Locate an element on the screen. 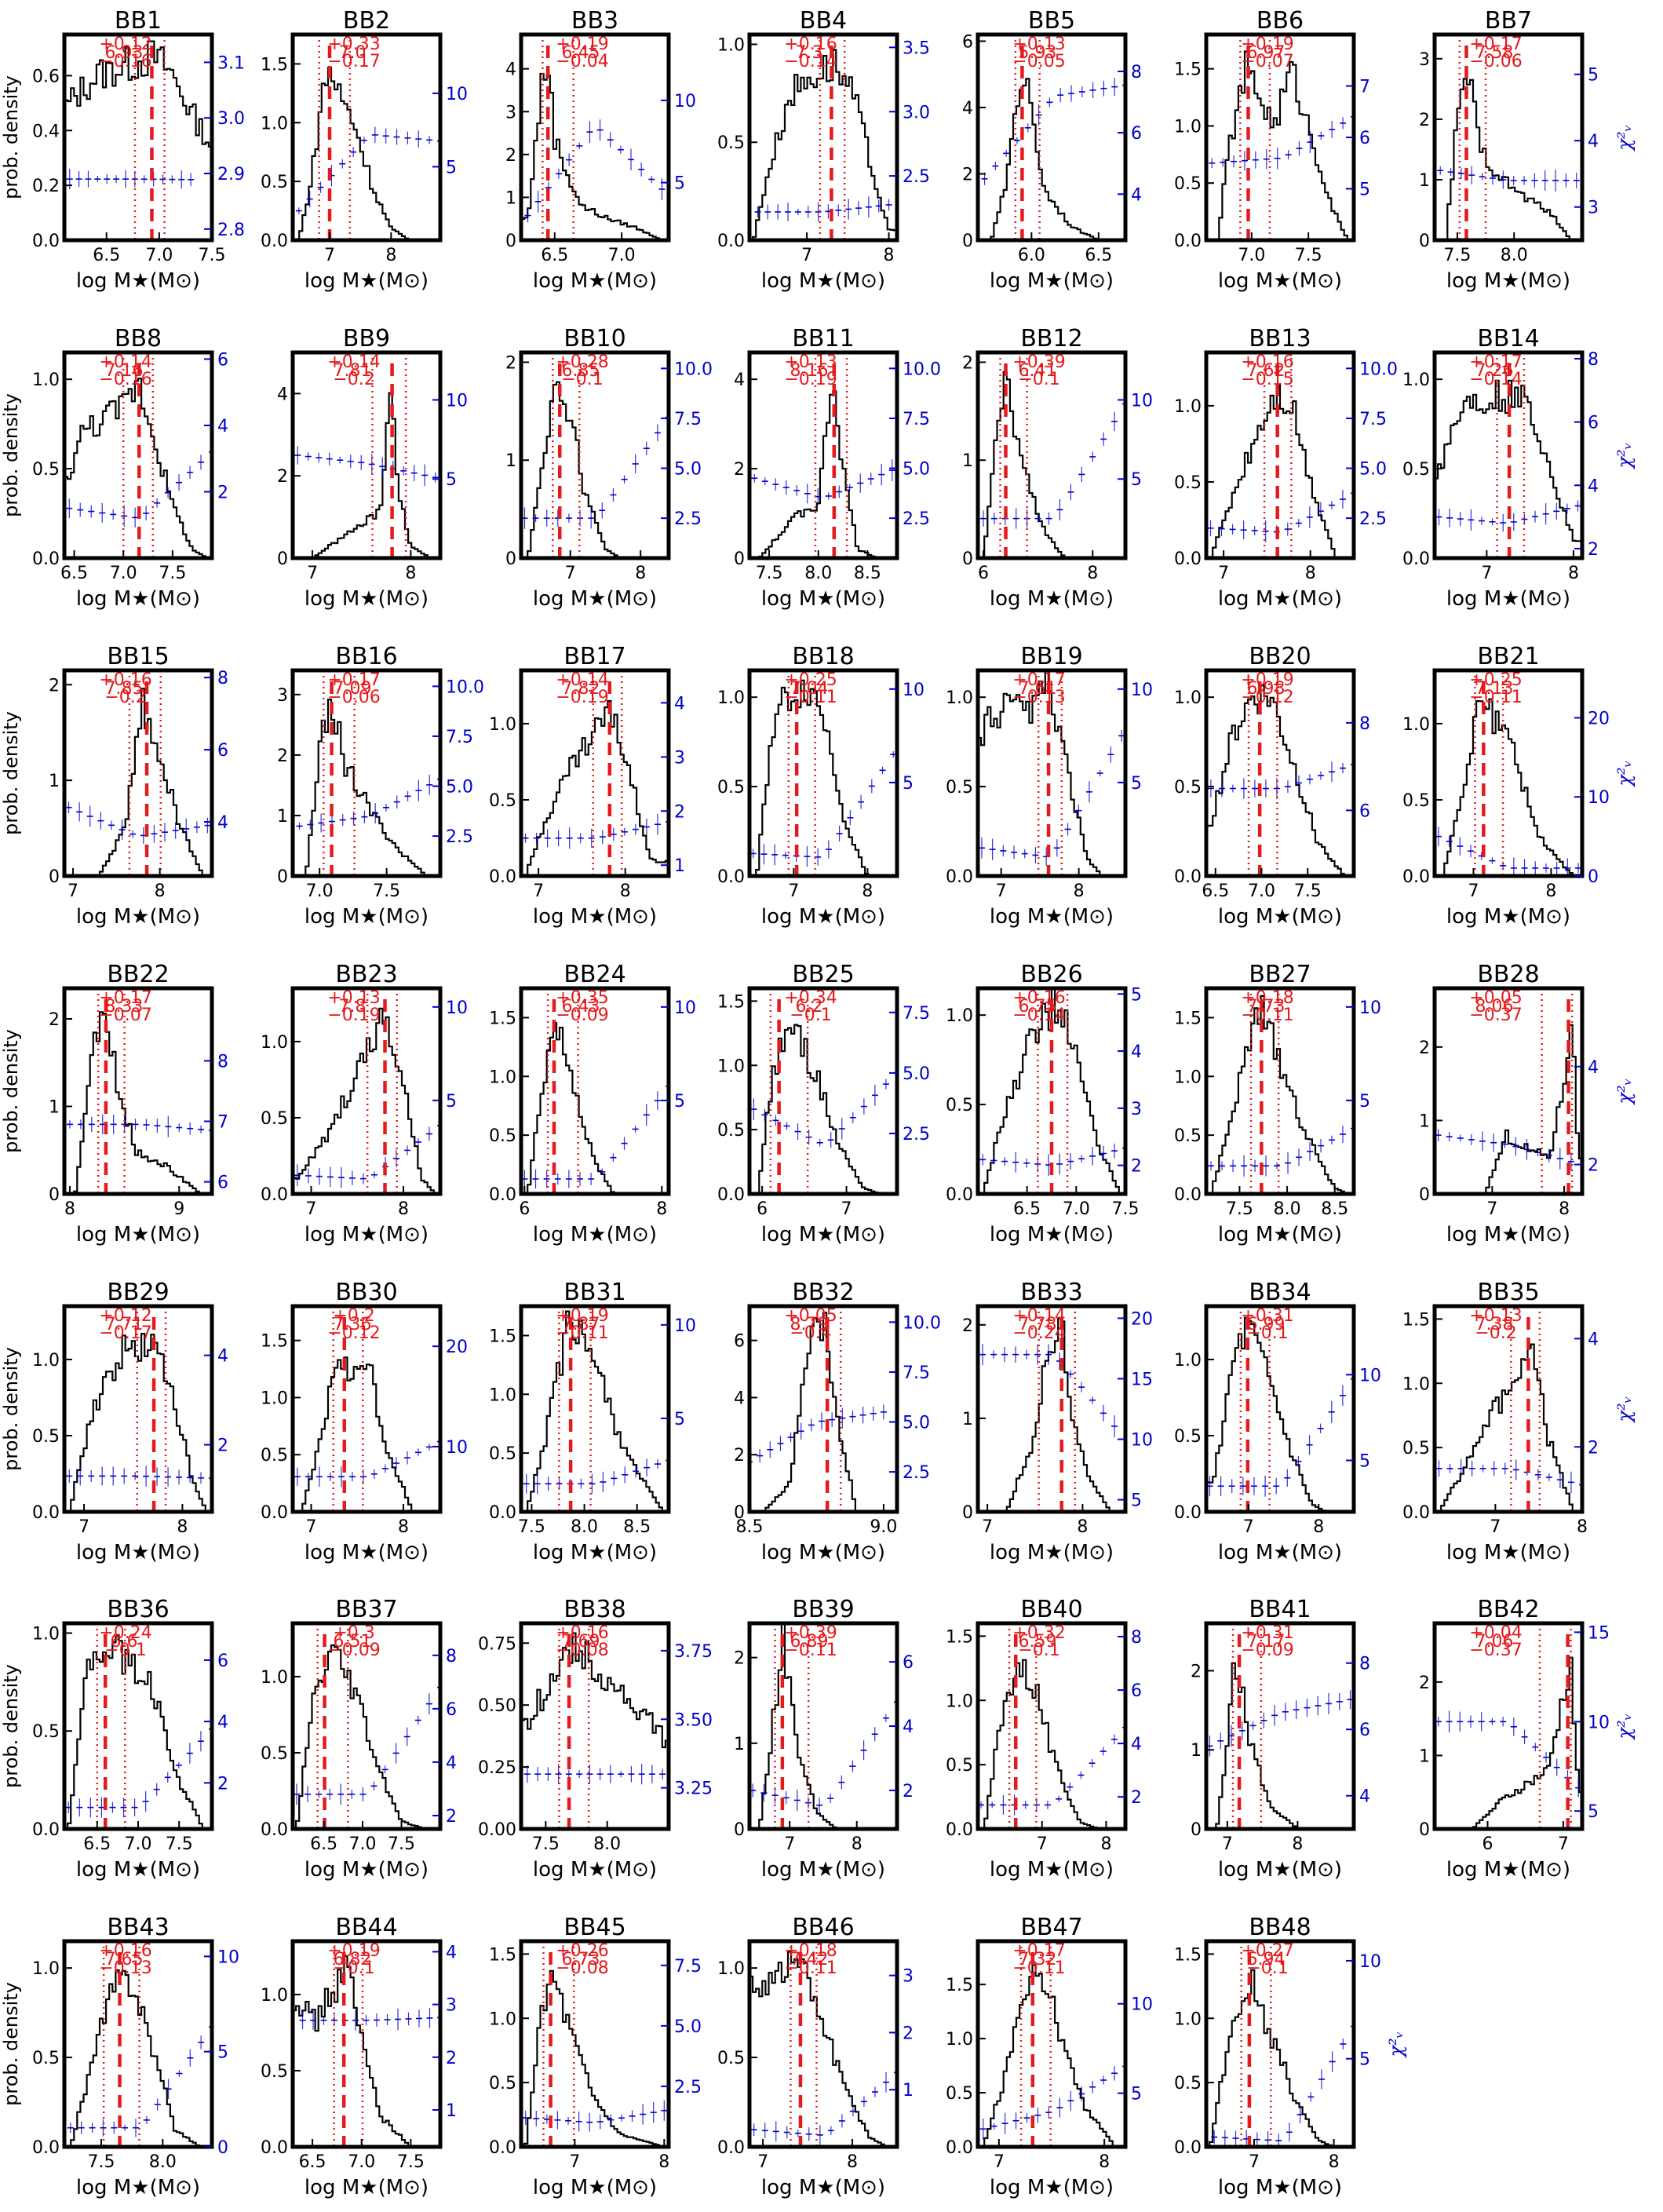  chi2-tick-label: 2 is located at coordinates (1593, 1448).